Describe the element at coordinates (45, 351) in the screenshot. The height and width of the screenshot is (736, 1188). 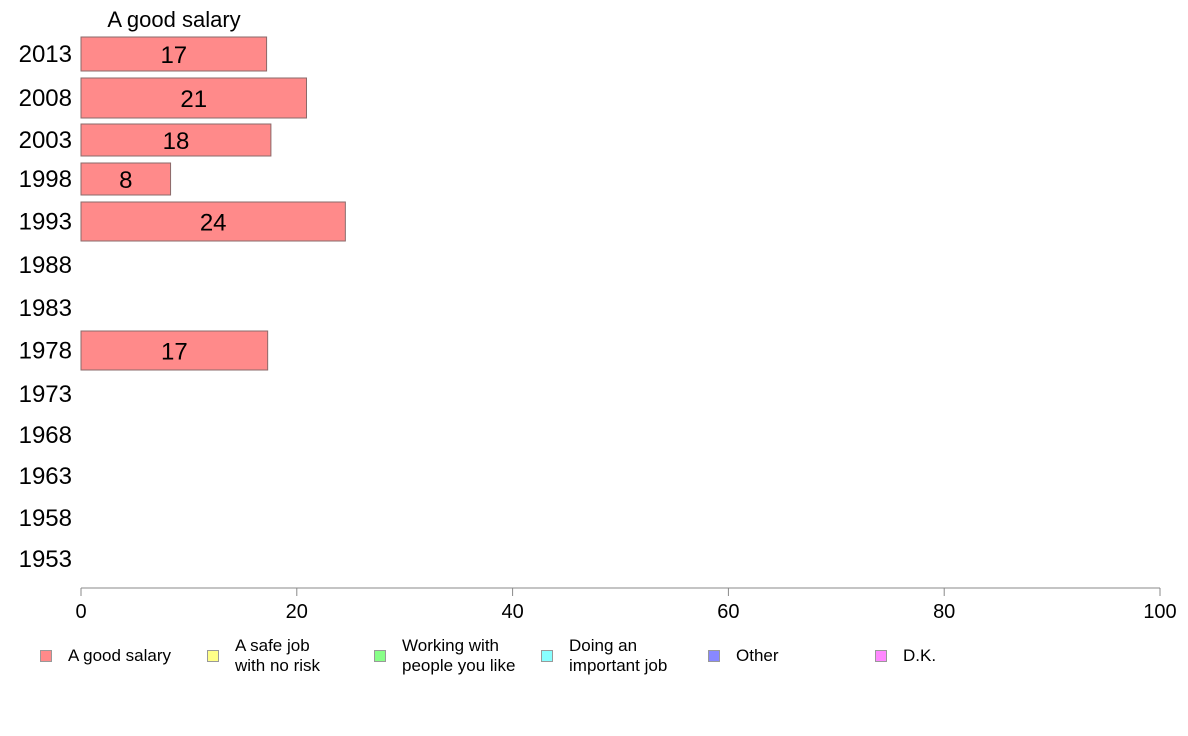
I see `y-tick-label-1978: 1978` at that location.